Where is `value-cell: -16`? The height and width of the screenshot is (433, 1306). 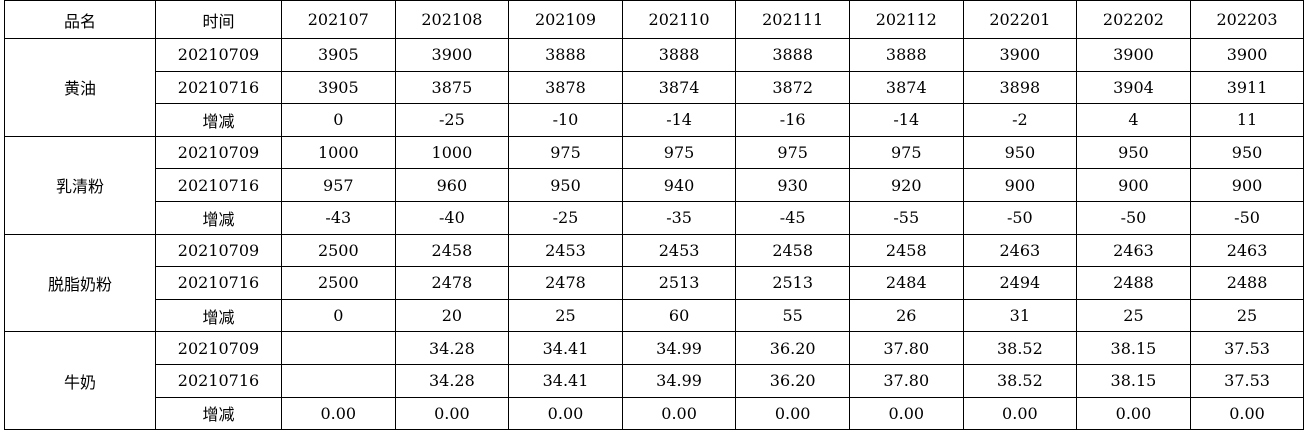
value-cell: -16 is located at coordinates (792, 120).